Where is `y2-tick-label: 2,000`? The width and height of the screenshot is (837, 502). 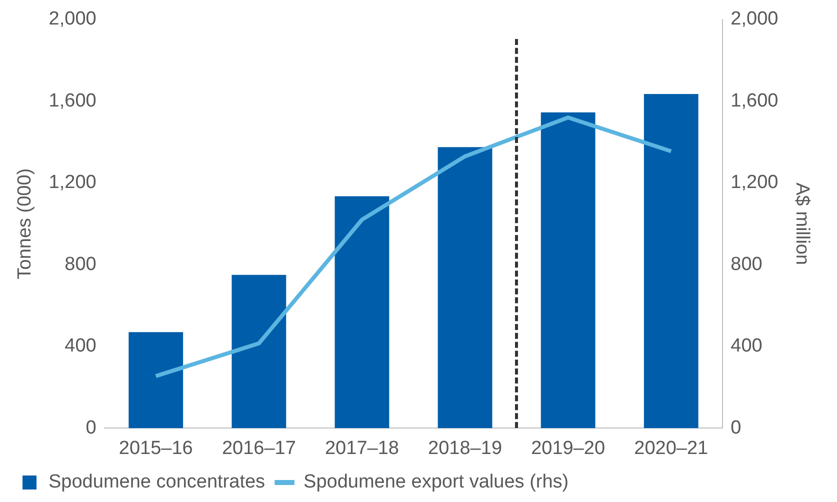
y2-tick-label: 2,000 is located at coordinates (754, 19).